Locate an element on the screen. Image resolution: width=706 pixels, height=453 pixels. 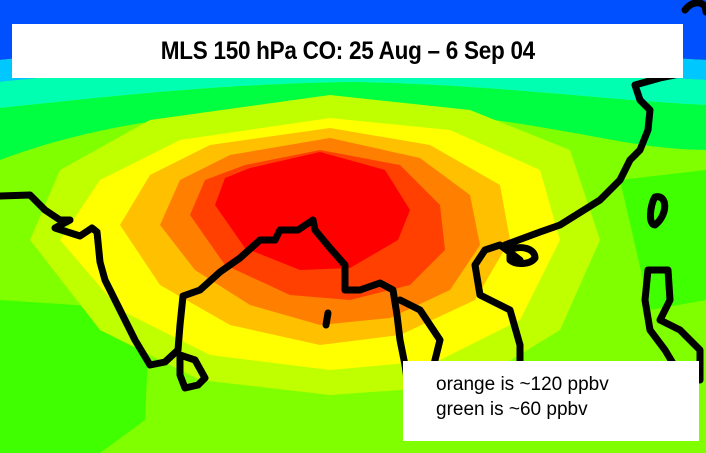
map-title: MLS 150 hPa CO: 25 Aug – 6 Sep 04 is located at coordinates (347, 50).